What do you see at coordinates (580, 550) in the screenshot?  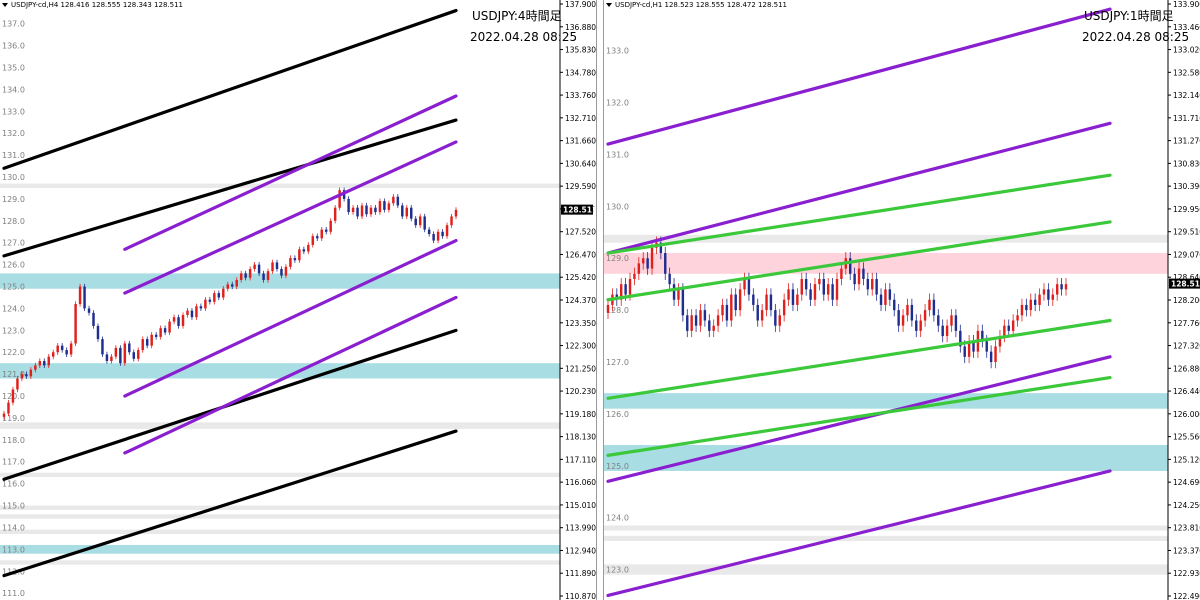 I see `axis-tick-label: 112.940` at bounding box center [580, 550].